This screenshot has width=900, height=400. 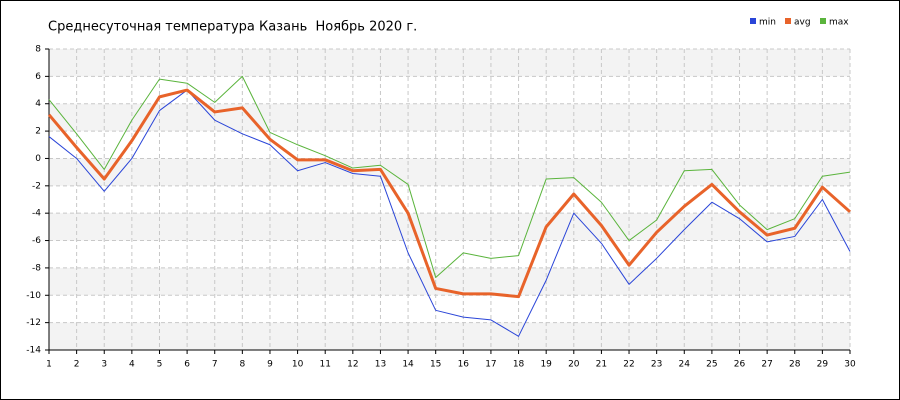 I want to click on x-tick-label: 28, so click(x=795, y=365).